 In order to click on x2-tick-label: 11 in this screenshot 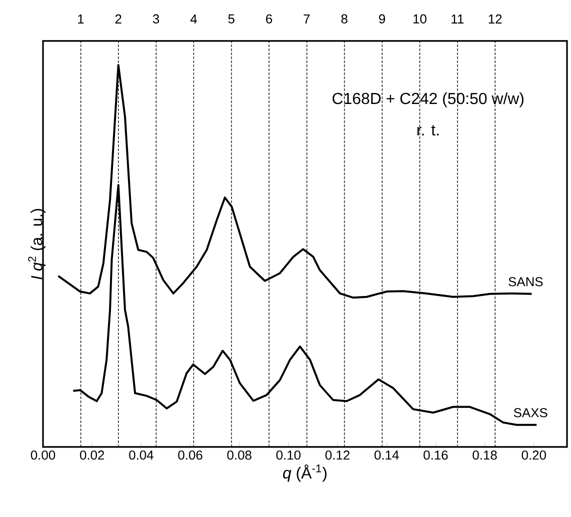, I will do `click(458, 19)`.